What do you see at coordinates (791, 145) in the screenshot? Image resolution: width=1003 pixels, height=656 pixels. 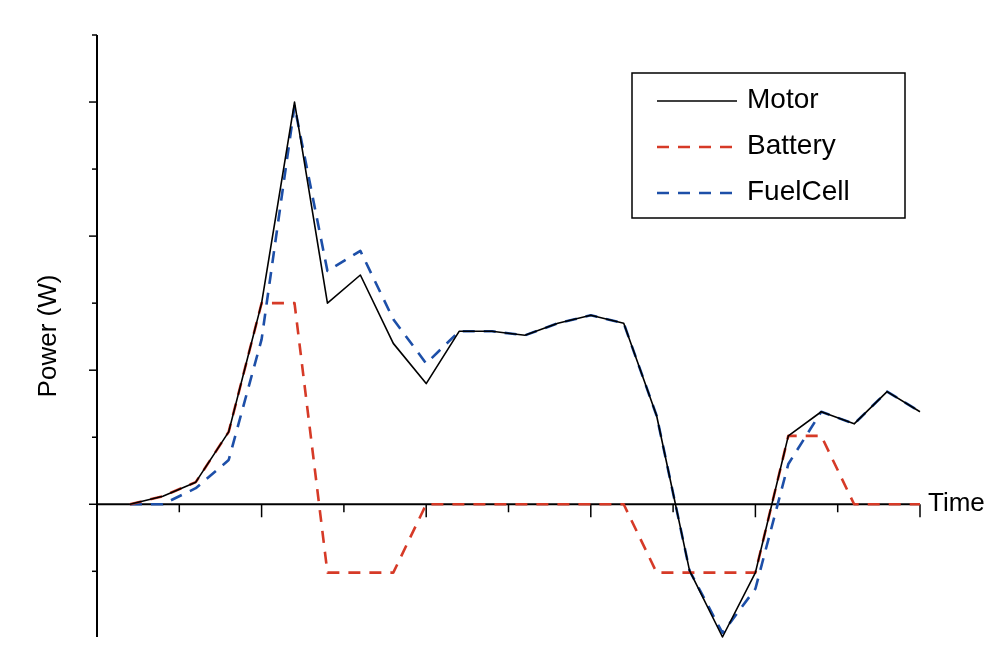 I see `legend-label: Battery` at bounding box center [791, 145].